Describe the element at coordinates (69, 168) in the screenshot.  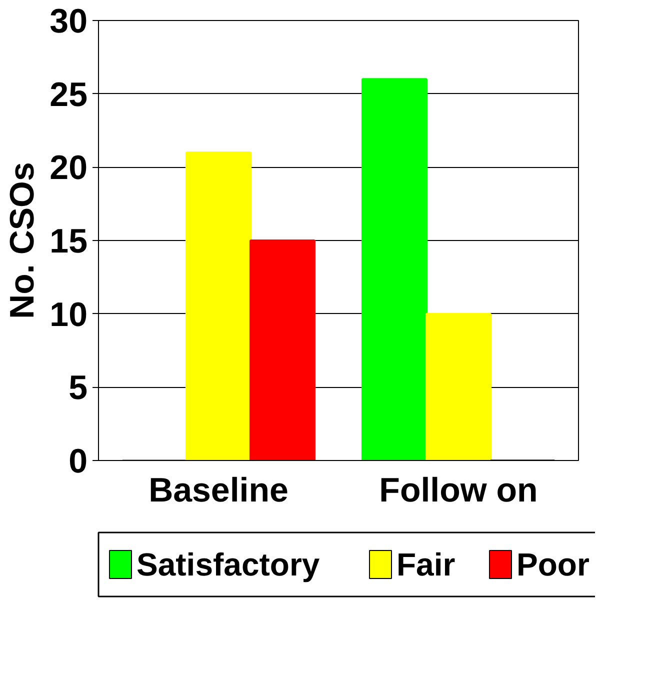
I see `y-tick-label: 20` at that location.